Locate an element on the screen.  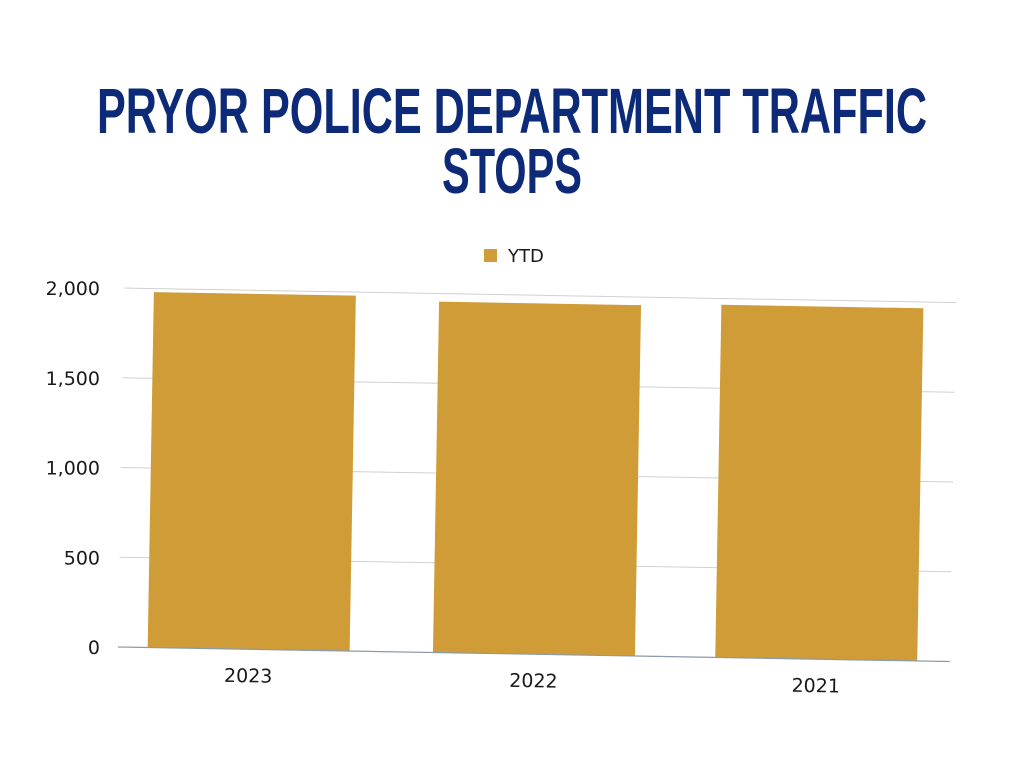
x-tick-label: 2023 is located at coordinates (248, 676).